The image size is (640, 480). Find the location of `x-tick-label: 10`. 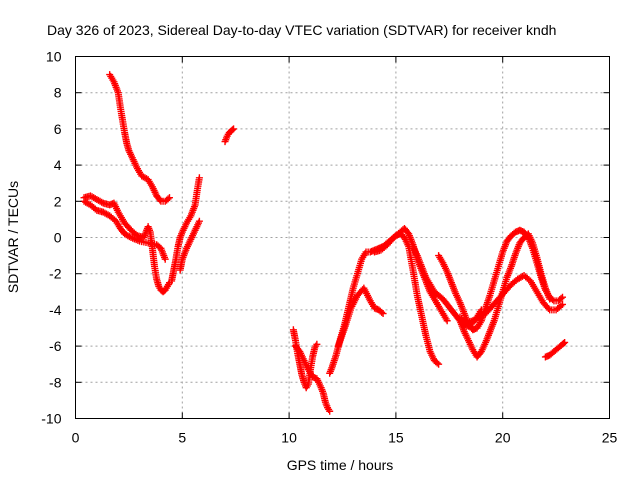

x-tick-label: 10 is located at coordinates (289, 438).